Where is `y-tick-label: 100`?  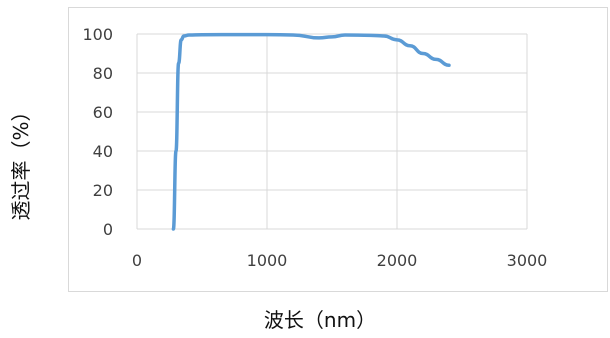
y-tick-label: 100 is located at coordinates (97, 34).